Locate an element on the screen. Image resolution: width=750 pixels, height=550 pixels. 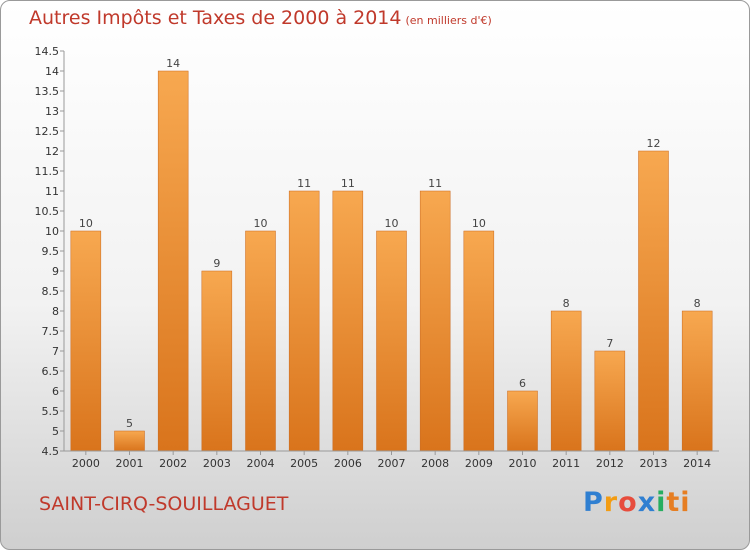
bar-2000 is located at coordinates (86, 341).